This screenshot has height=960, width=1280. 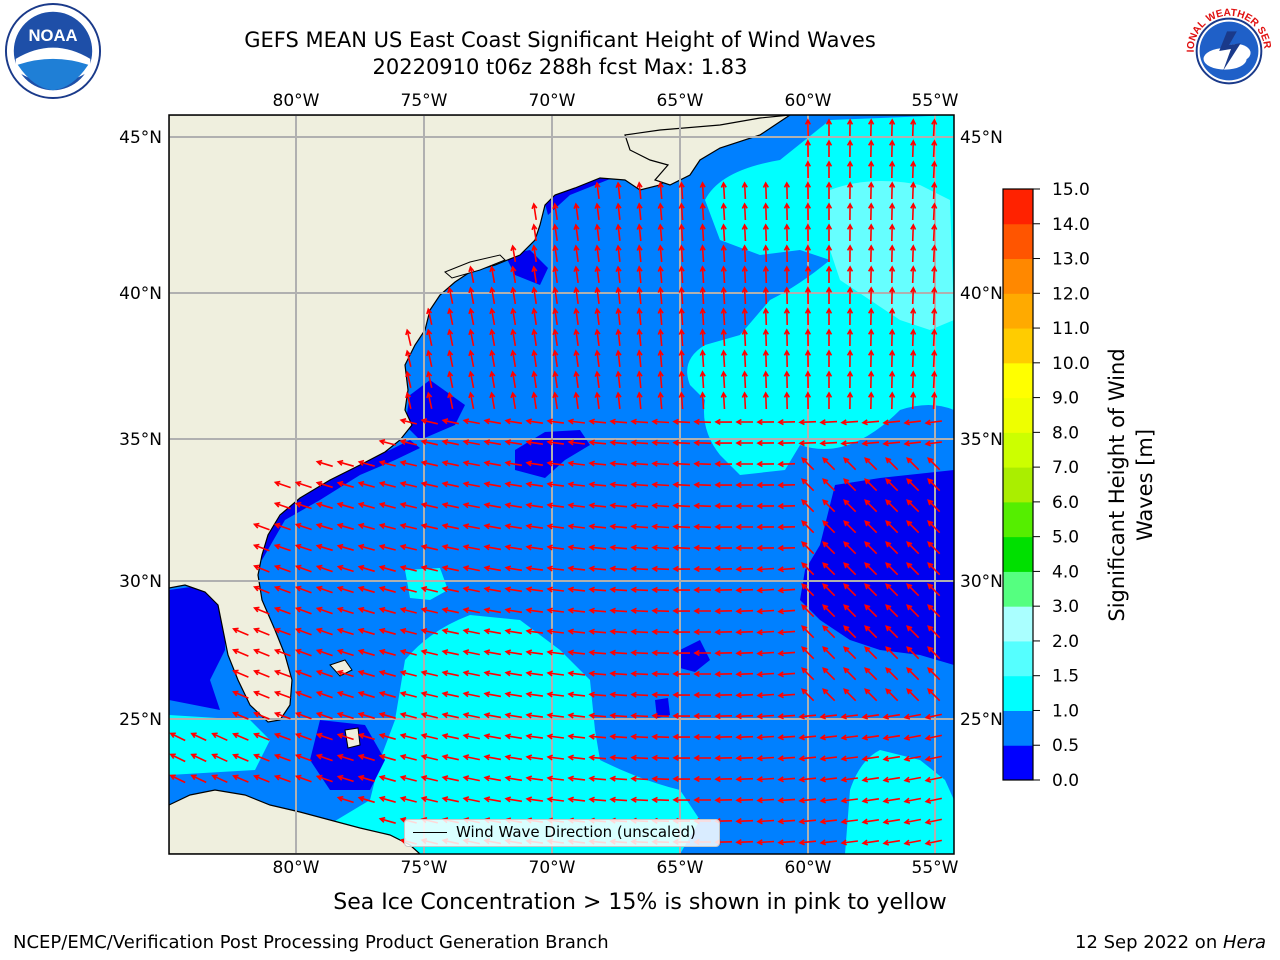 What do you see at coordinates (1145, 485) in the screenshot?
I see `colorbar-label-line2: Waves [m]` at bounding box center [1145, 485].